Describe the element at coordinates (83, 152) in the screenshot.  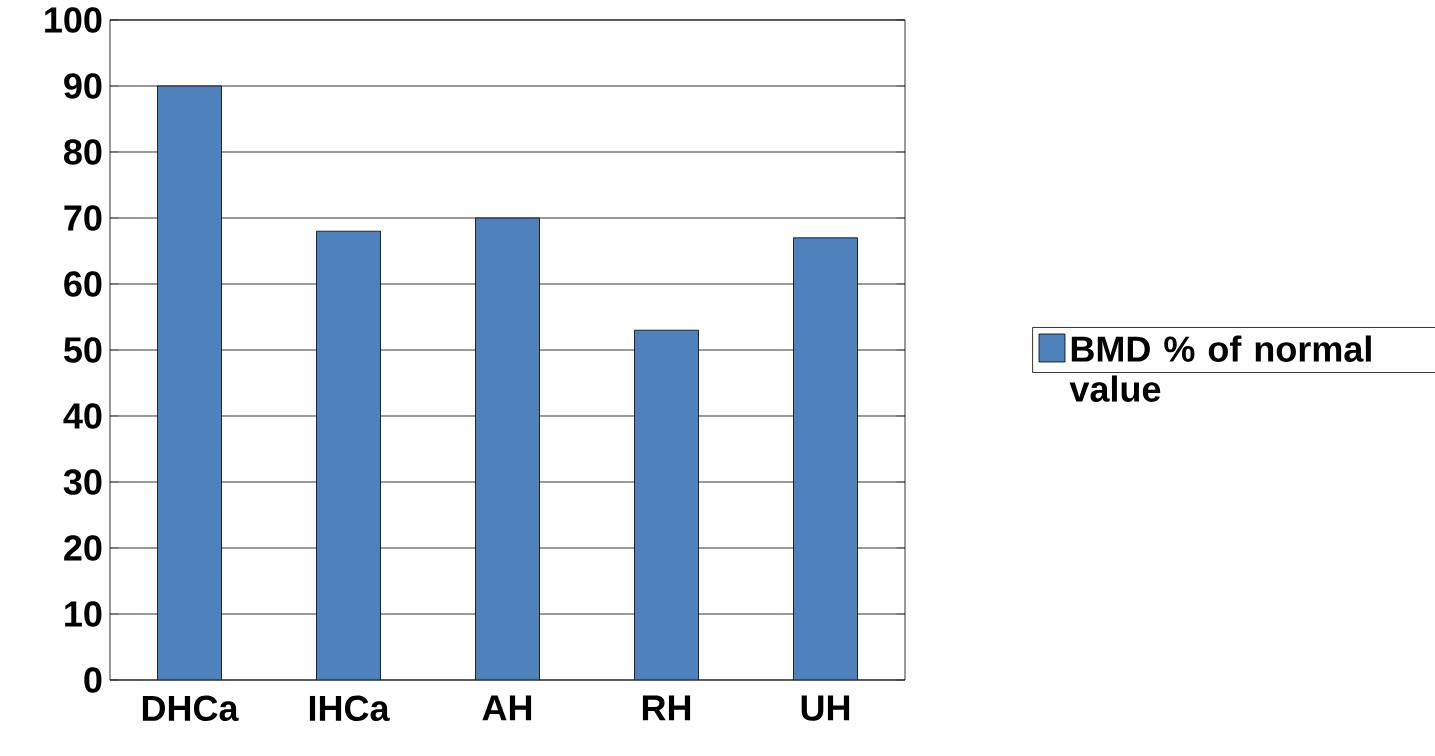
I see `y-tick-label: 80` at that location.